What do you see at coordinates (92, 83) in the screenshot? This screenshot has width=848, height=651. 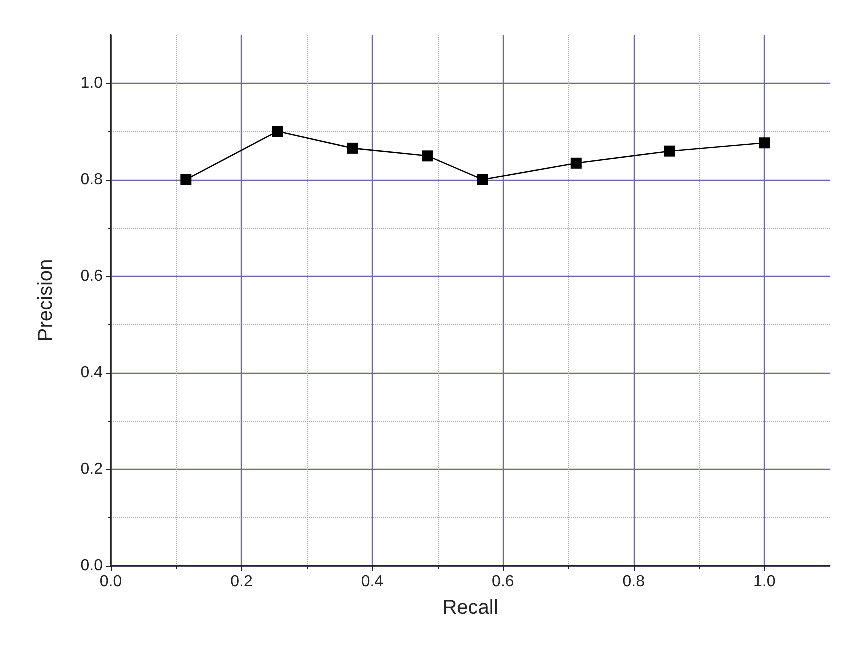 I see `y-tick-label: 1.0` at bounding box center [92, 83].